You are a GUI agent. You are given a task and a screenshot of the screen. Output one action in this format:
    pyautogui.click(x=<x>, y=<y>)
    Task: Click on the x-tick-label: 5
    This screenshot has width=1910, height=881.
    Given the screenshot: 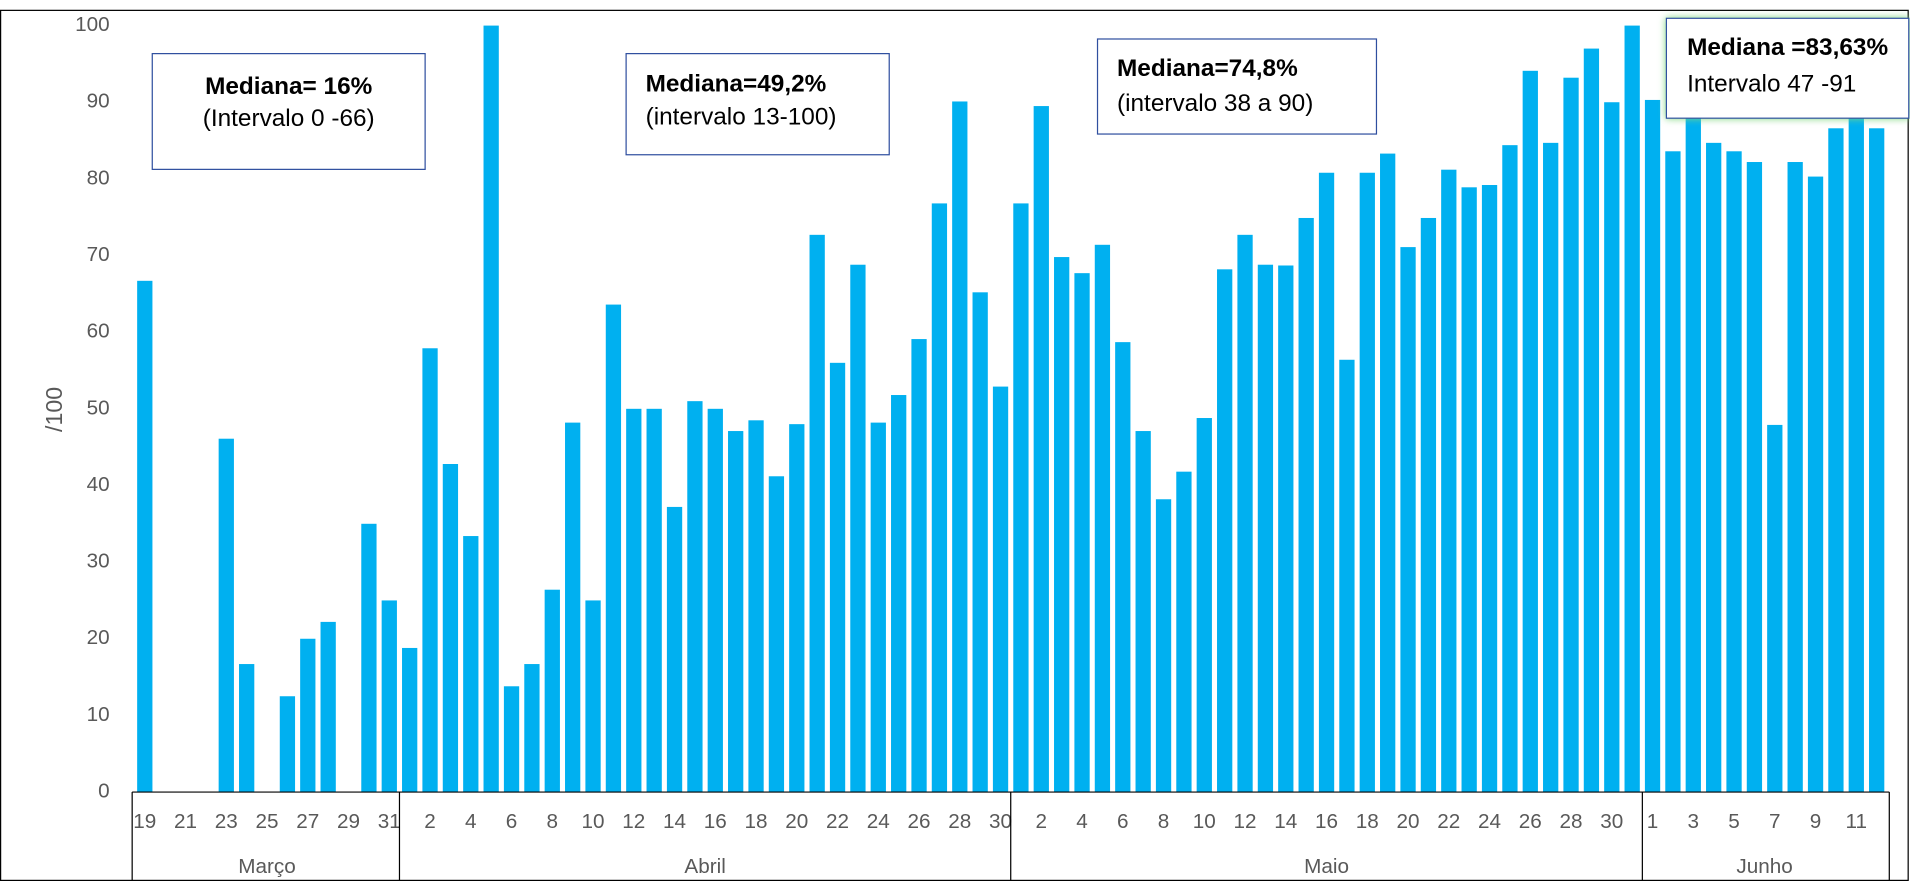 What is the action you would take?
    pyautogui.click(x=1734, y=821)
    